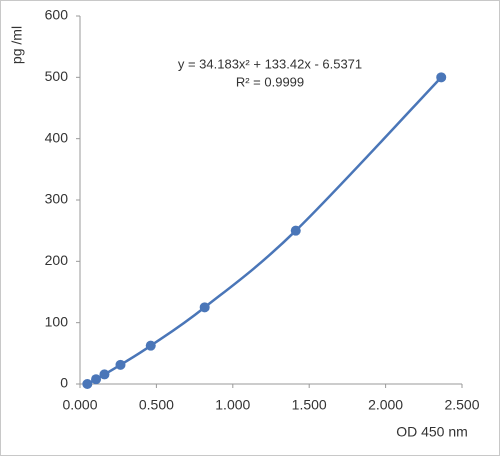 The image size is (500, 456). What do you see at coordinates (232, 405) in the screenshot?
I see `x-tick-label: 1.000` at bounding box center [232, 405].